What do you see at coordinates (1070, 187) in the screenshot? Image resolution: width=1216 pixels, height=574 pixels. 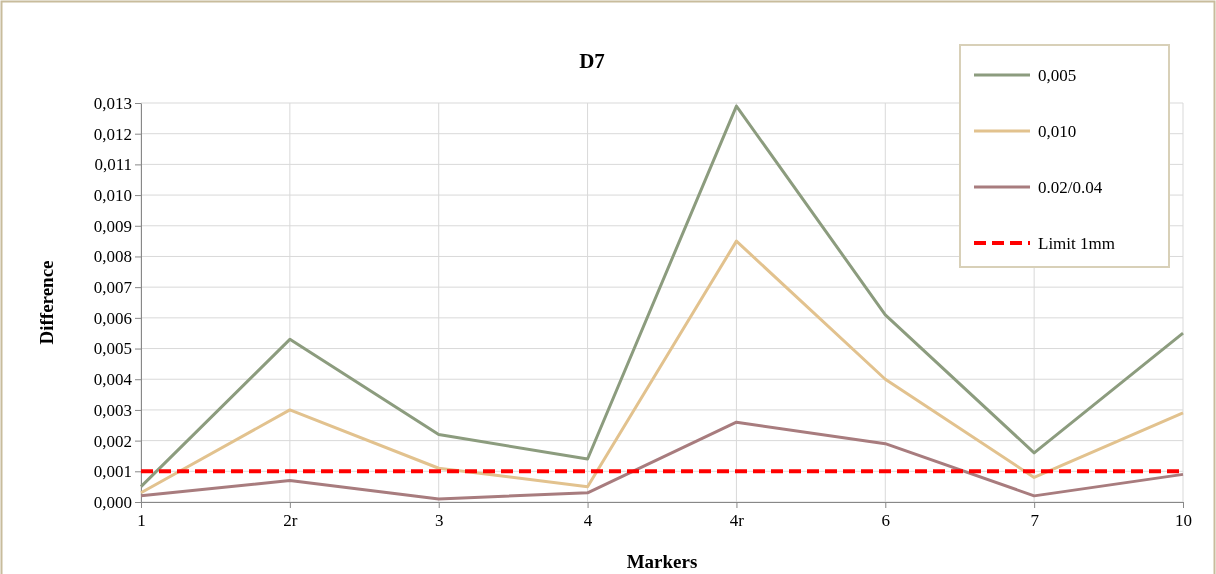 I see `legend-label: 0.02/0.04` at bounding box center [1070, 187].